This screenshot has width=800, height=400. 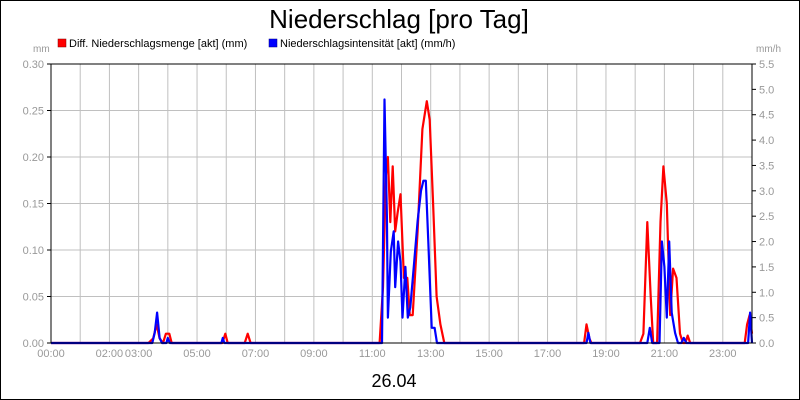 I want to click on x-tick-label: 19:00, so click(x=606, y=354).